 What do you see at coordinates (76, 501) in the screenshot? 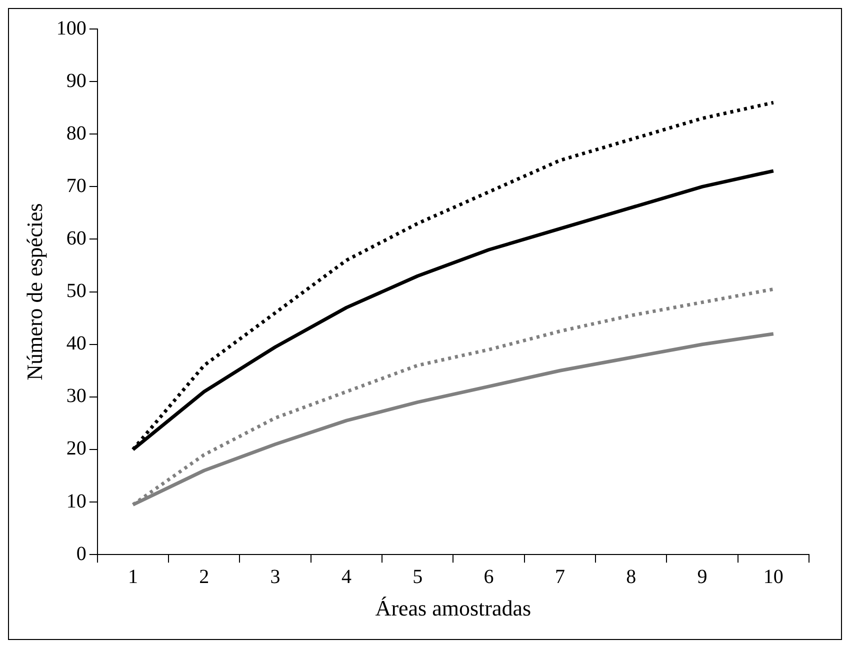
I see `y-tick-label: 10` at bounding box center [76, 501].